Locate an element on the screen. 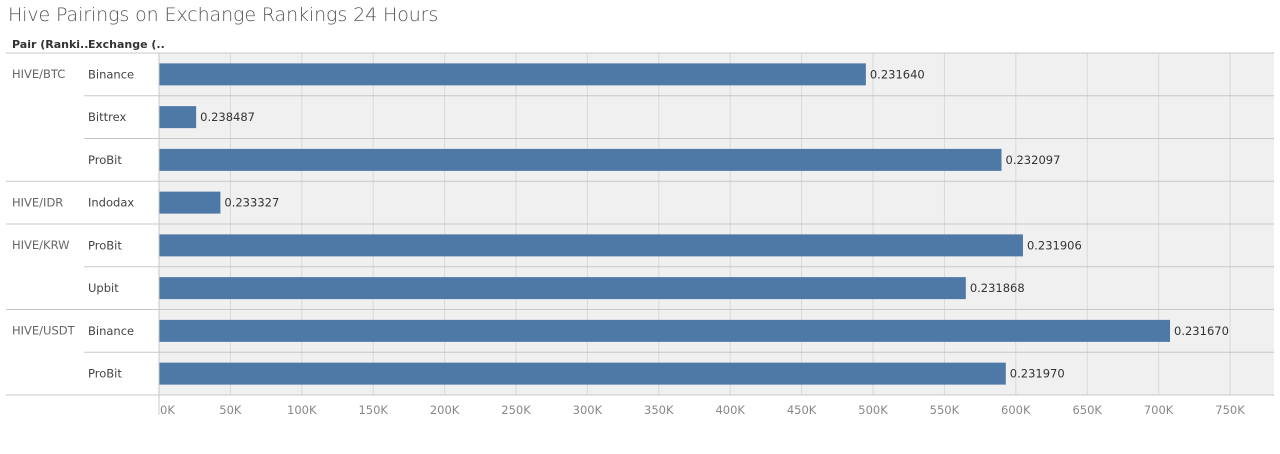  data-label: 0.231906 is located at coordinates (1054, 245).